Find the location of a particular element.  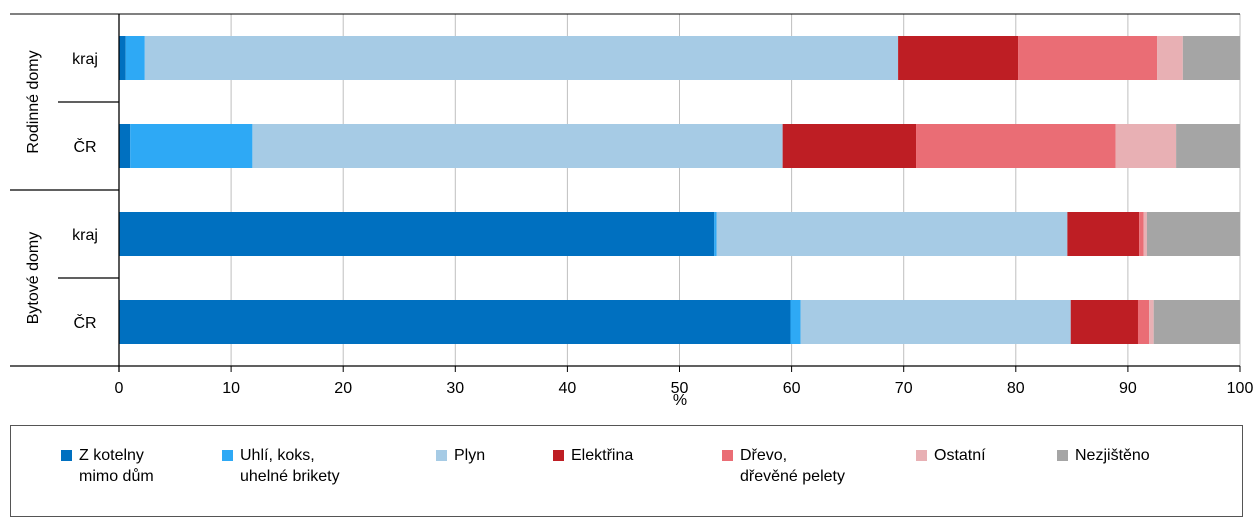

x-tick-label: 100 is located at coordinates (1240, 388).